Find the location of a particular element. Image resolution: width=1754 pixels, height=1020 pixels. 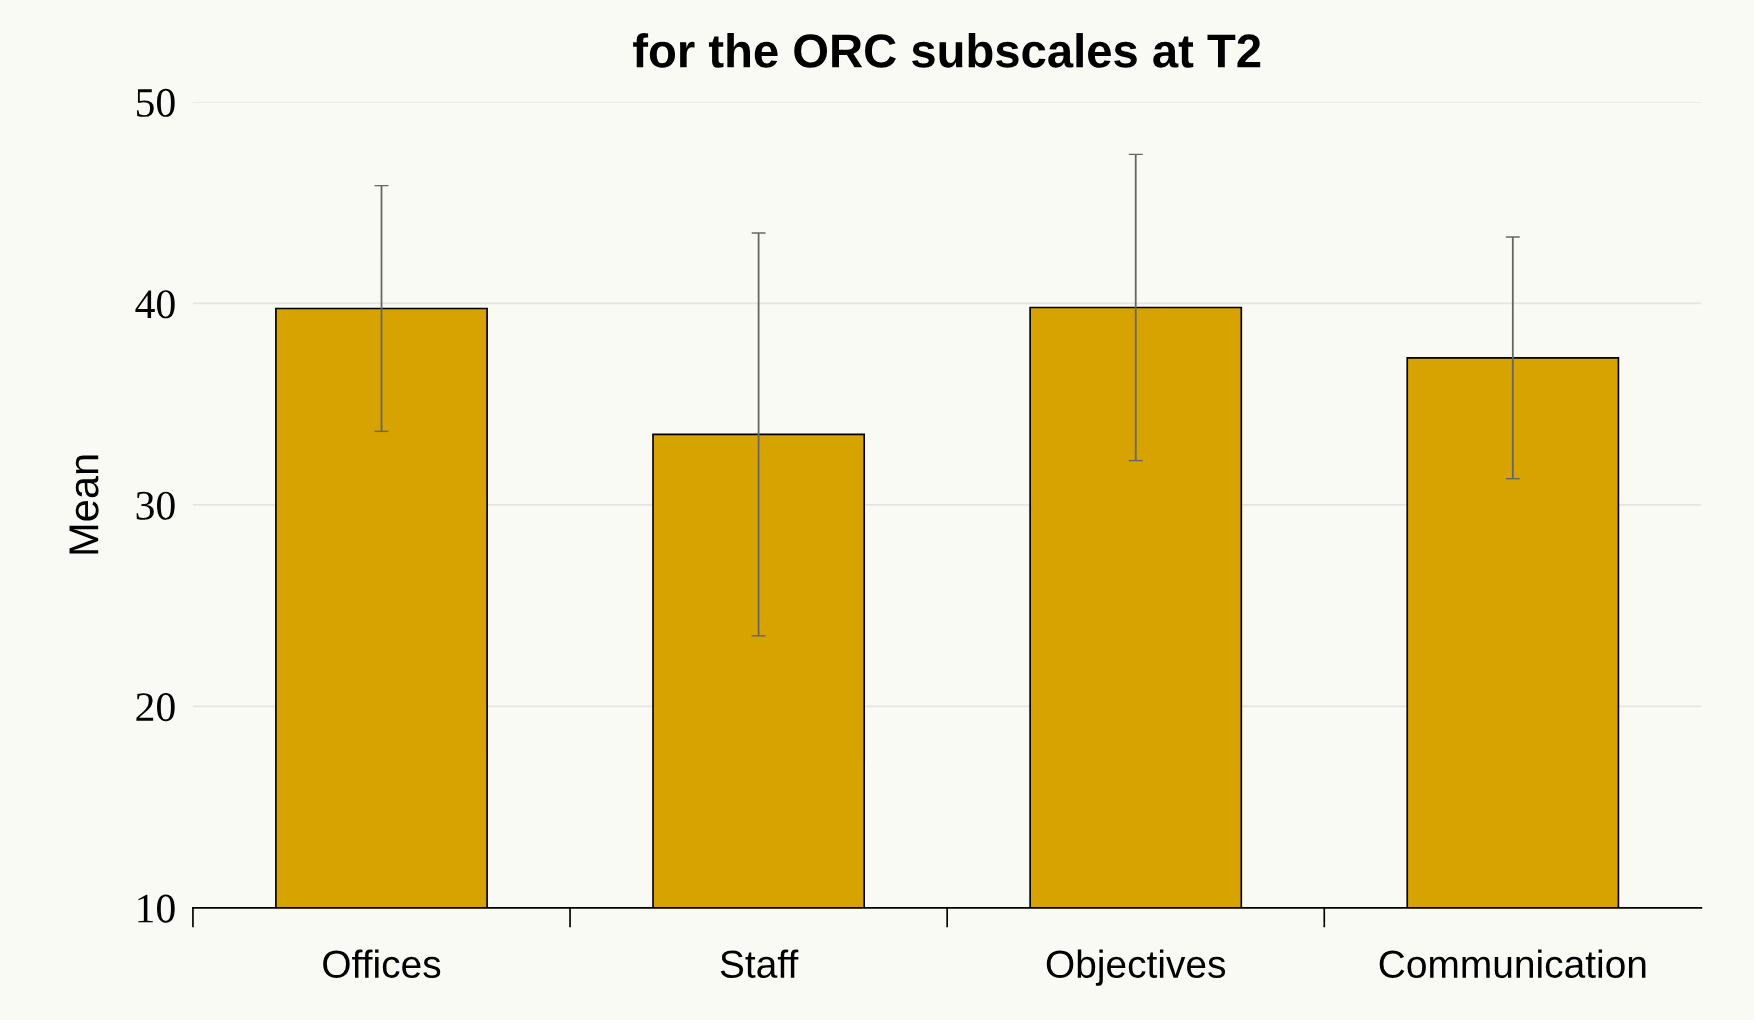

chart-title: for the ORC subscales at T2 is located at coordinates (947, 50).